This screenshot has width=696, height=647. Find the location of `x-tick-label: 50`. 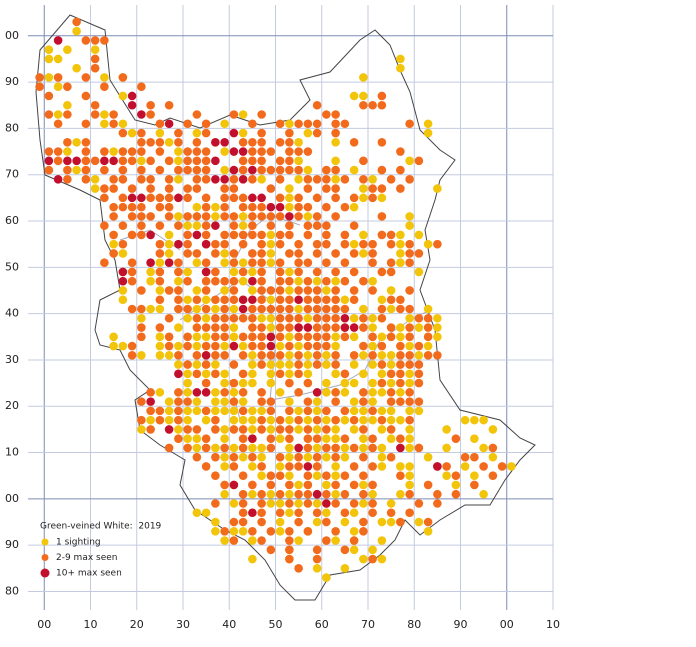

x-tick-label: 50 is located at coordinates (276, 624).